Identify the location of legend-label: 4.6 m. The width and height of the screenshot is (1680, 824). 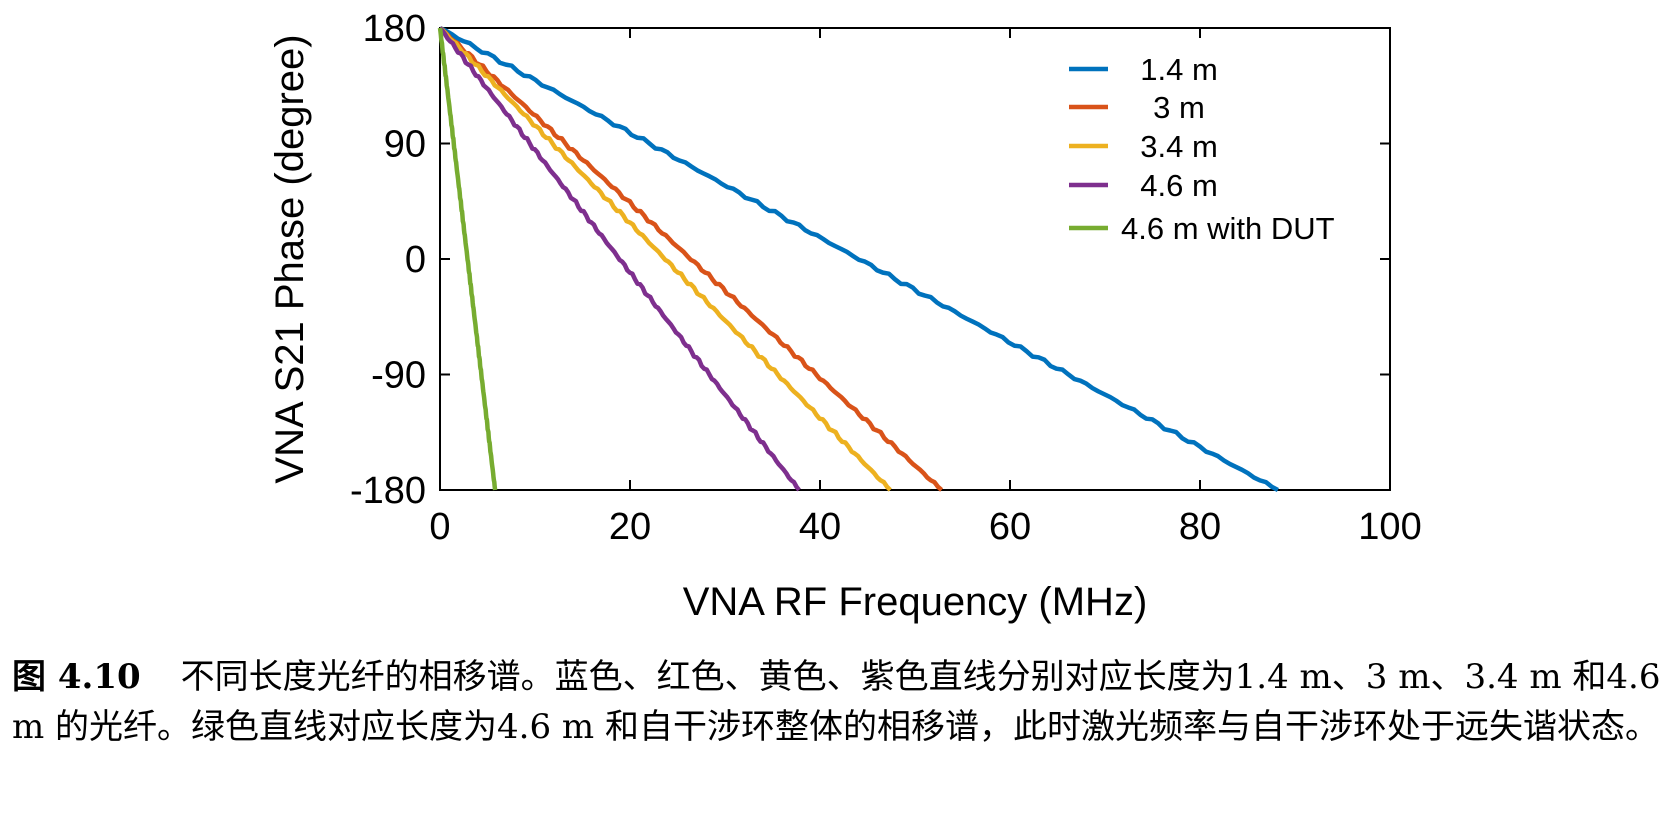
(1179, 185).